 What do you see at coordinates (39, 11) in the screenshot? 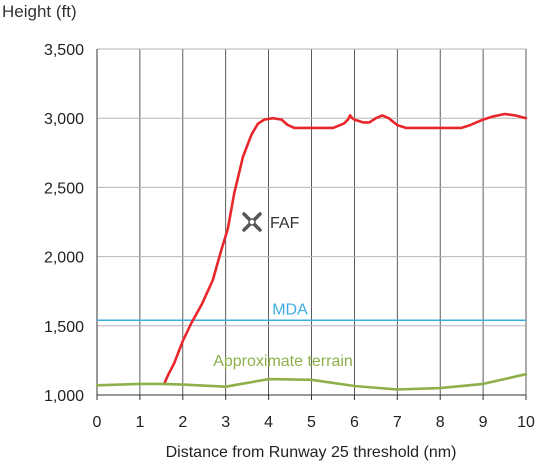
I see `y-axis-title: Height (ft)` at bounding box center [39, 11].